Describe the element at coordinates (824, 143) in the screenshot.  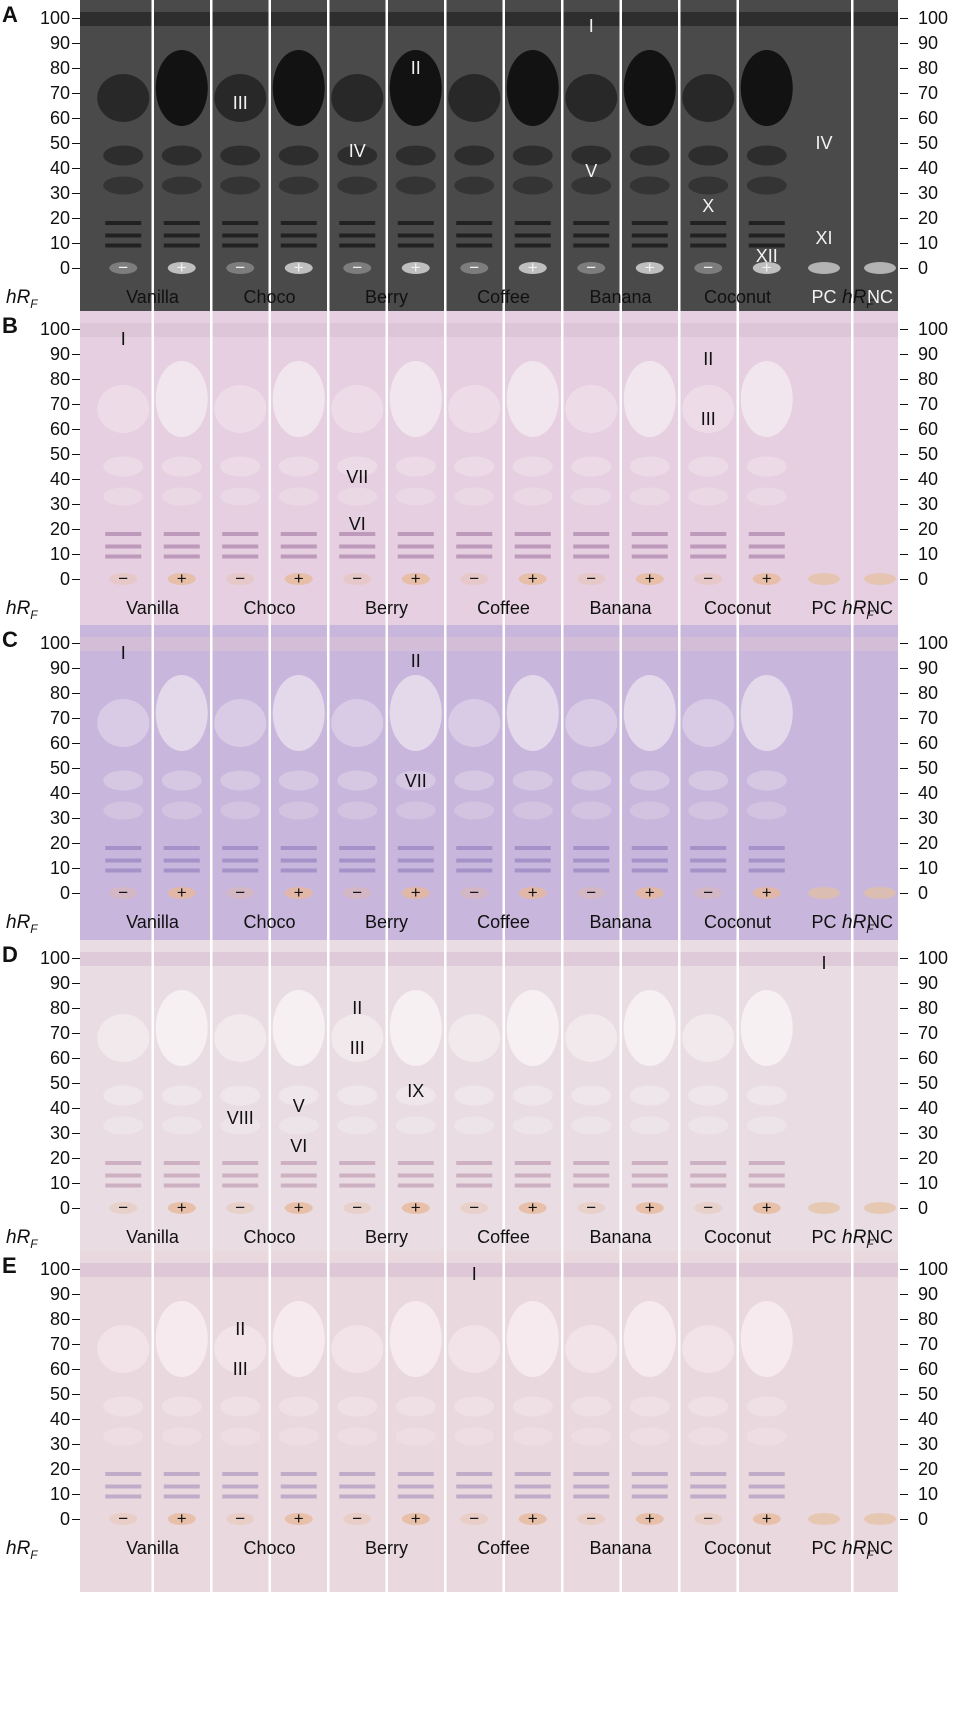
I see `compound-label: IV` at that location.